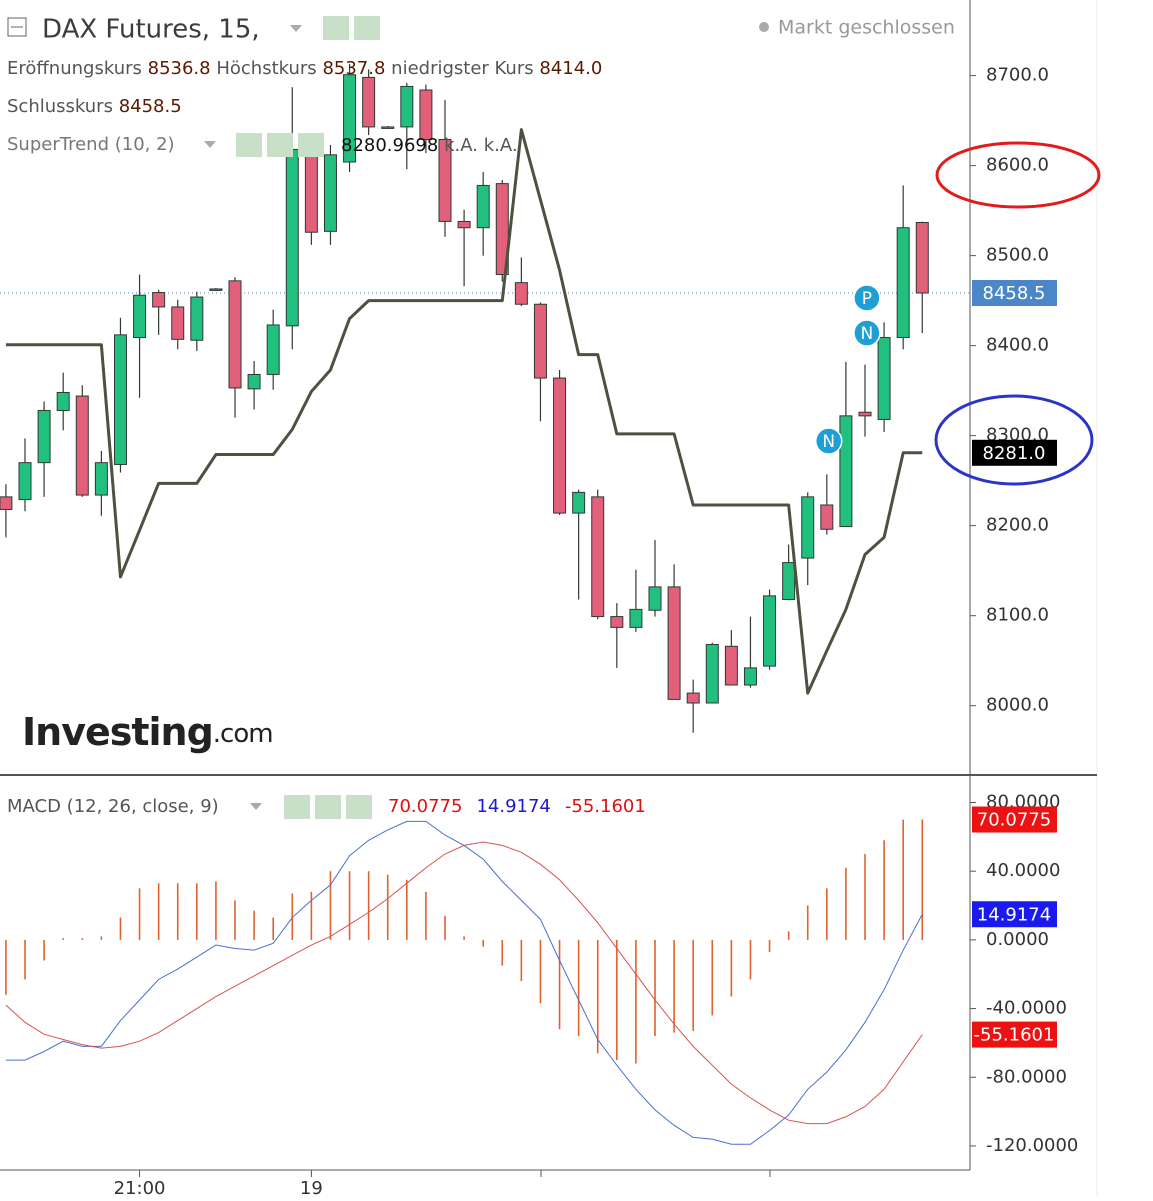  What do you see at coordinates (17, 27) in the screenshot?
I see `collapse-icon` at bounding box center [17, 27].